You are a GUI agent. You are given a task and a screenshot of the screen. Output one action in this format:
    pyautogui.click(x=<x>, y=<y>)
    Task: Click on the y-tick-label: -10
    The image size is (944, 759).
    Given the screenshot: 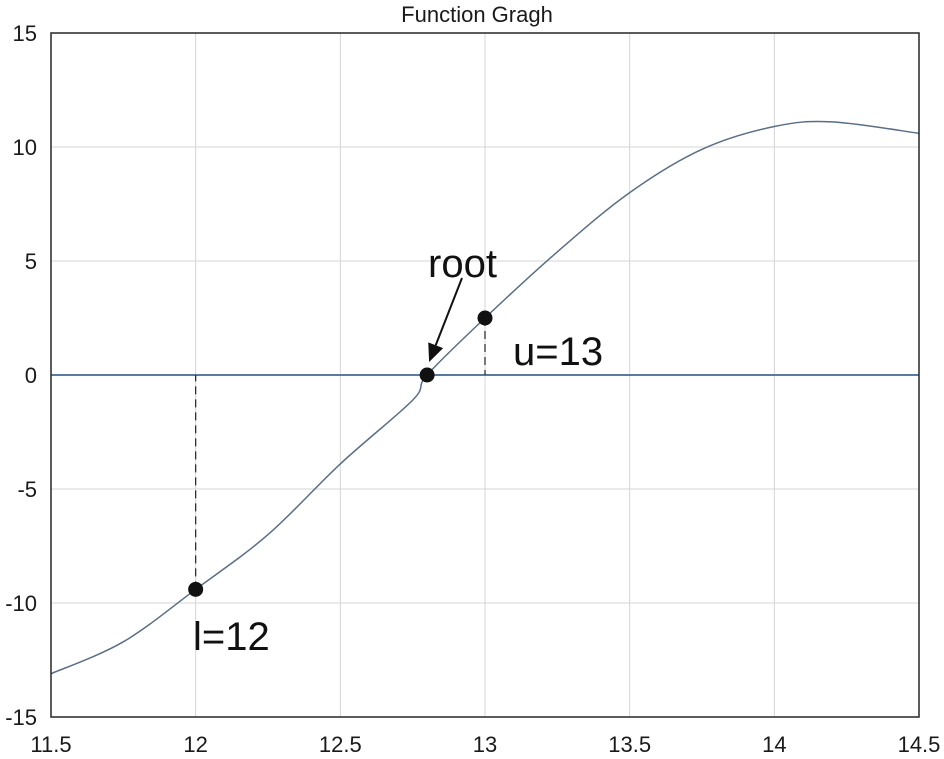 What is the action you would take?
    pyautogui.click(x=21, y=603)
    